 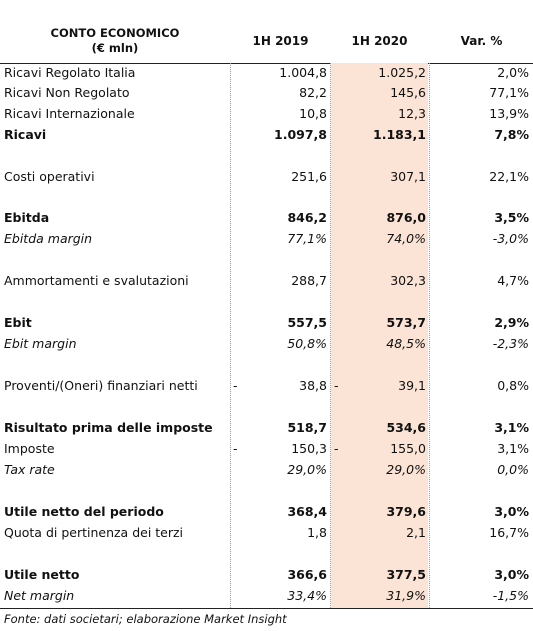 What do you see at coordinates (309, 448) in the screenshot?
I see `value-1h-2019: 150,3` at bounding box center [309, 448].